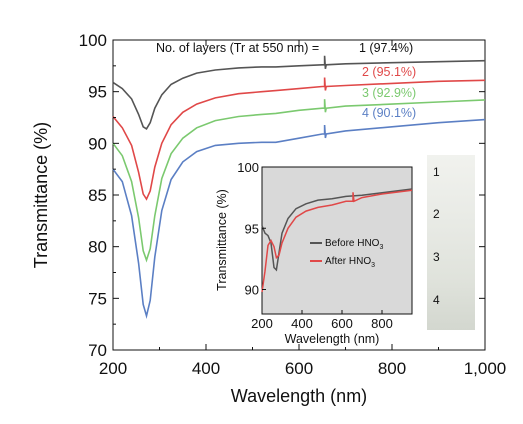  Describe the element at coordinates (97, 247) in the screenshot. I see `main-y-tick-label: 80` at that location.